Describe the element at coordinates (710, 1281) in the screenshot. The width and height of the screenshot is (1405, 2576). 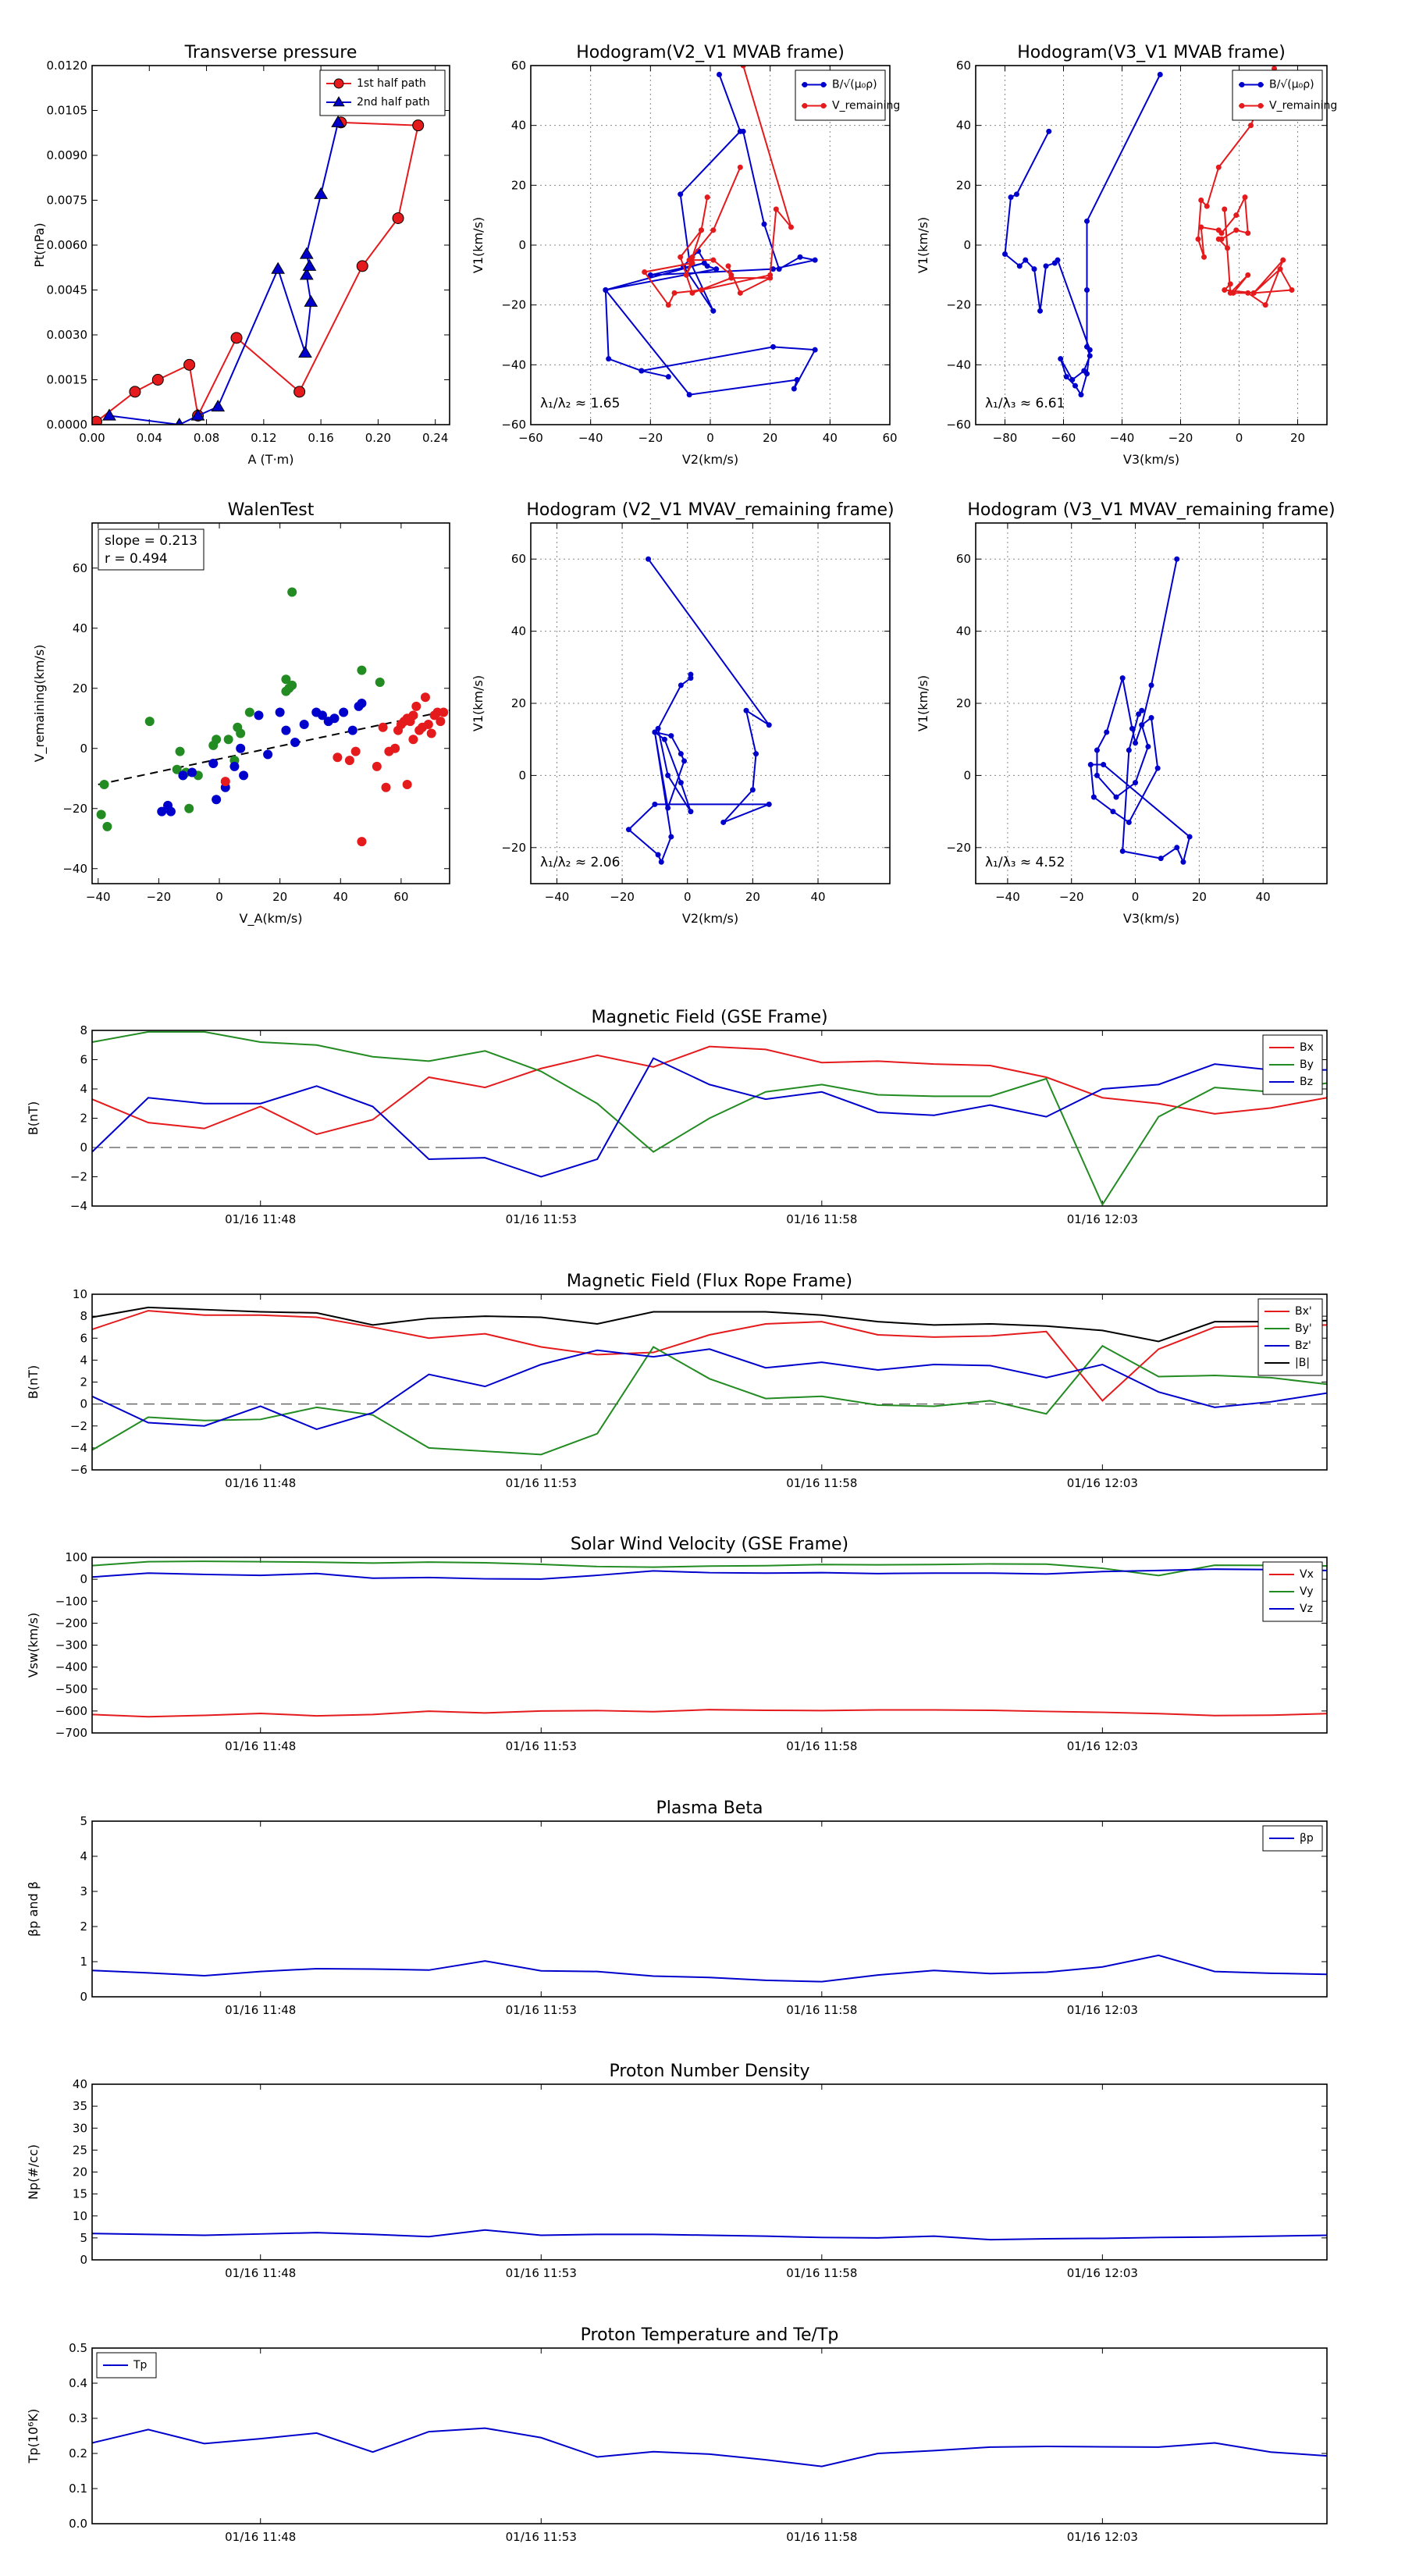
I see `chart-title: Magnetic Field (Flux Rope Frame)` at that location.